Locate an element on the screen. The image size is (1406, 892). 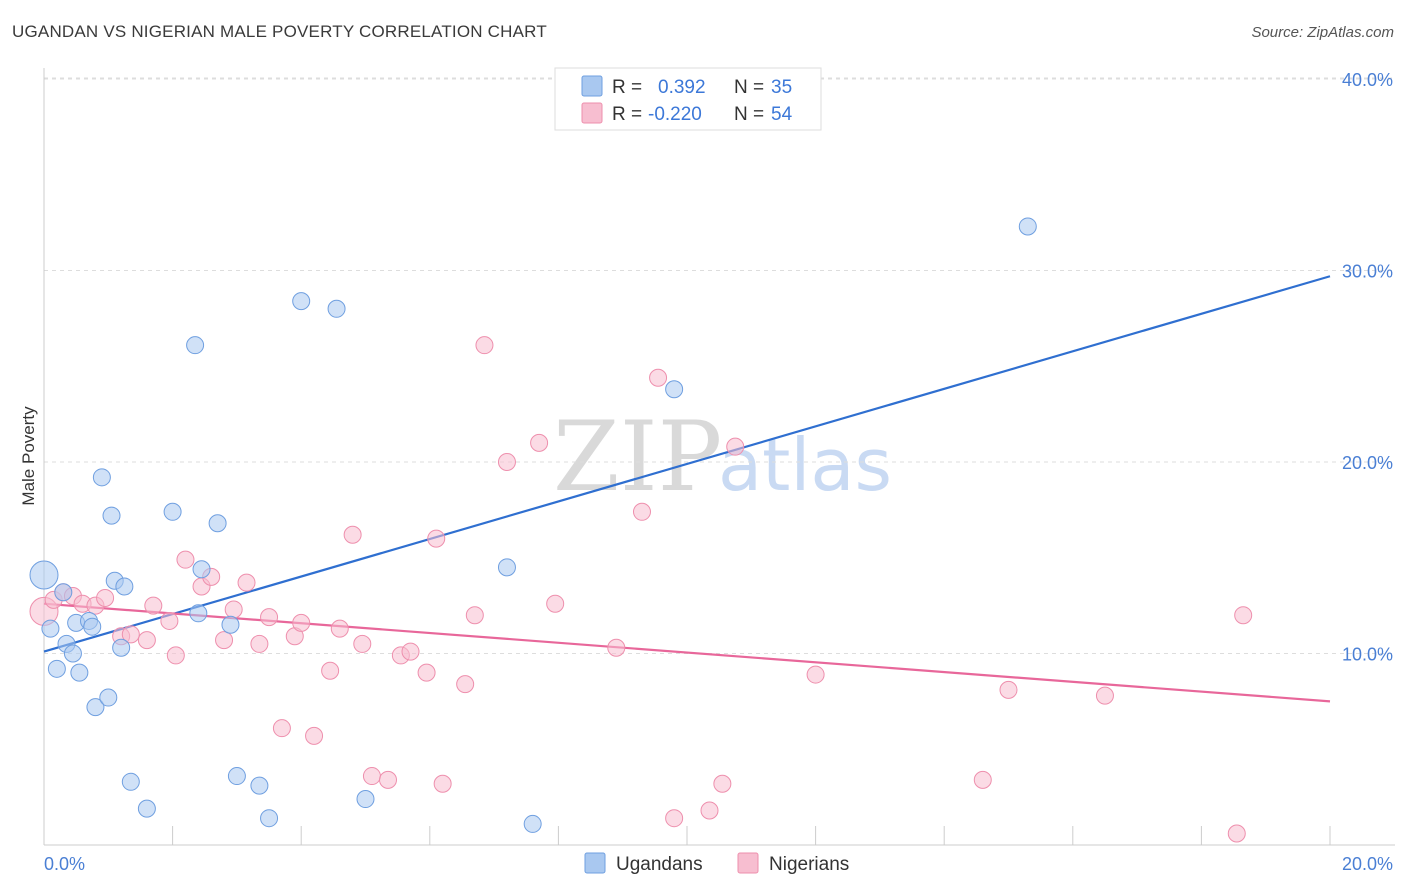
y-tick-label-1: 20.0% is located at coordinates (1367, 463).